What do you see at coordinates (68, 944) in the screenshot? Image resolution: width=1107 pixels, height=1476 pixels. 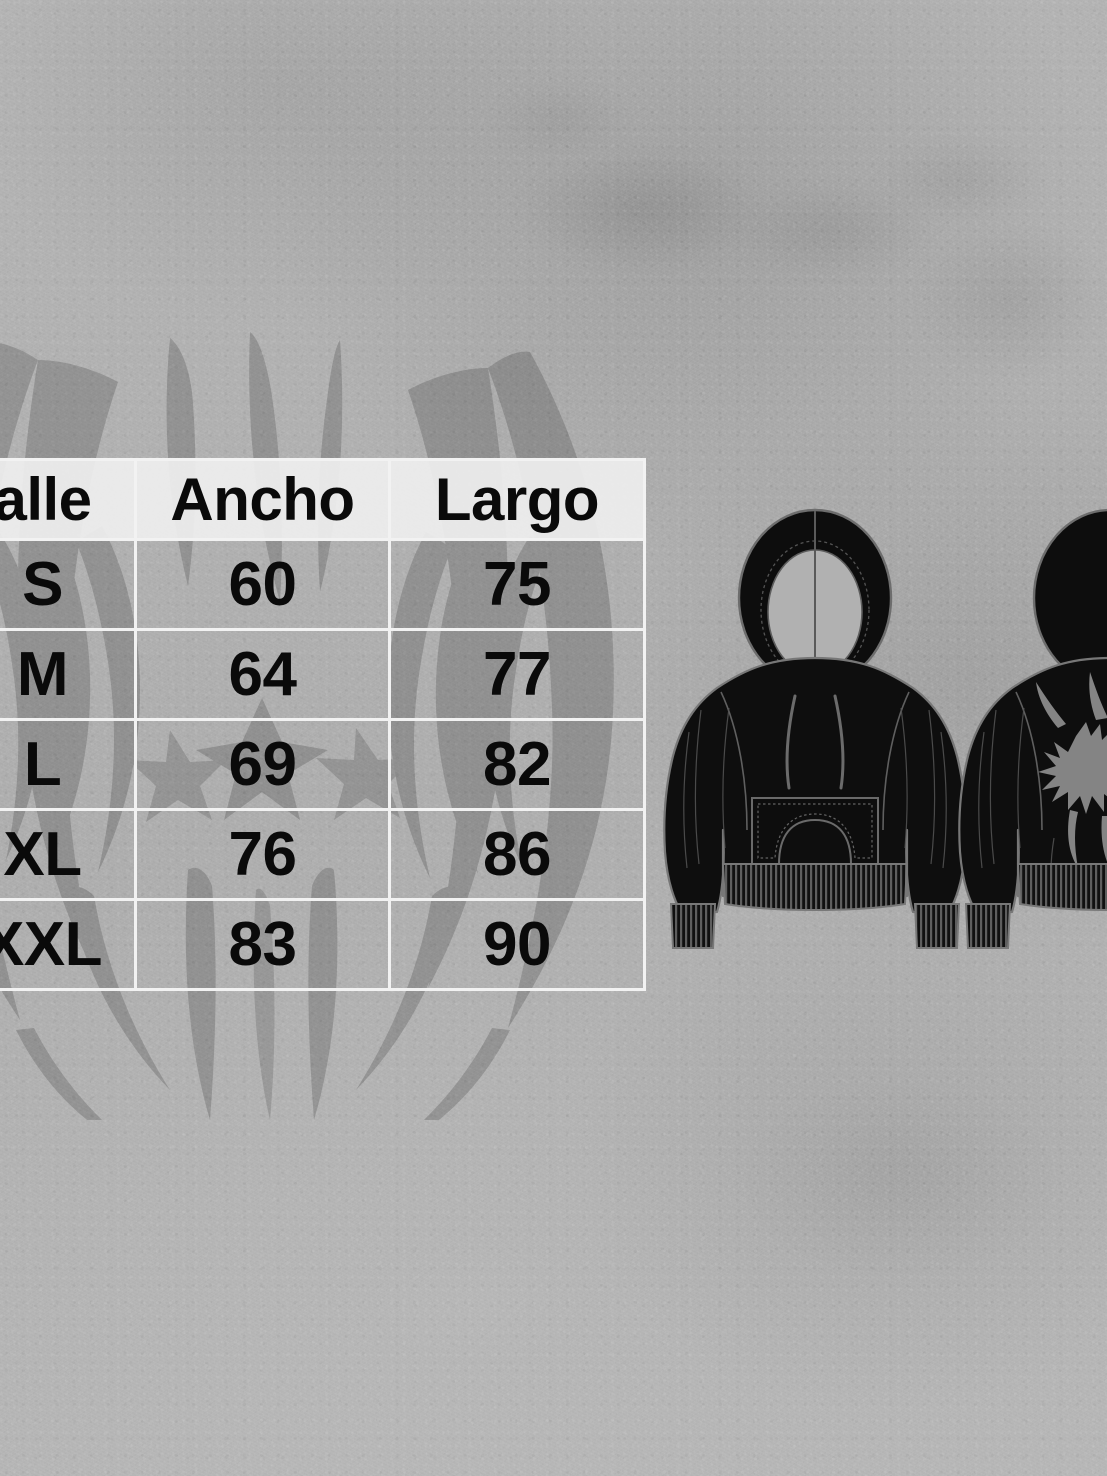 I see `cell-size: XXL` at bounding box center [68, 944].